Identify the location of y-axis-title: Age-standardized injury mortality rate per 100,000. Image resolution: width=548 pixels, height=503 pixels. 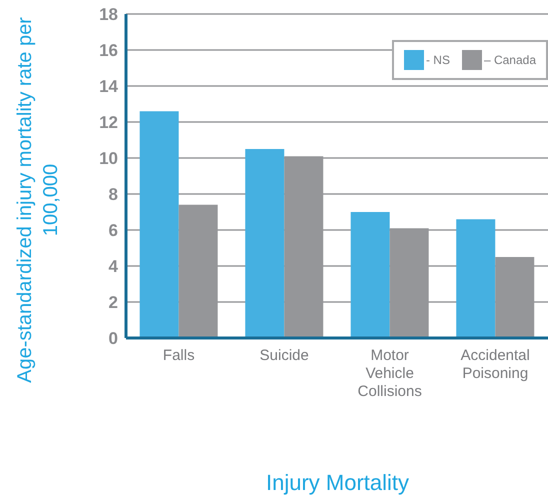
(38, 200).